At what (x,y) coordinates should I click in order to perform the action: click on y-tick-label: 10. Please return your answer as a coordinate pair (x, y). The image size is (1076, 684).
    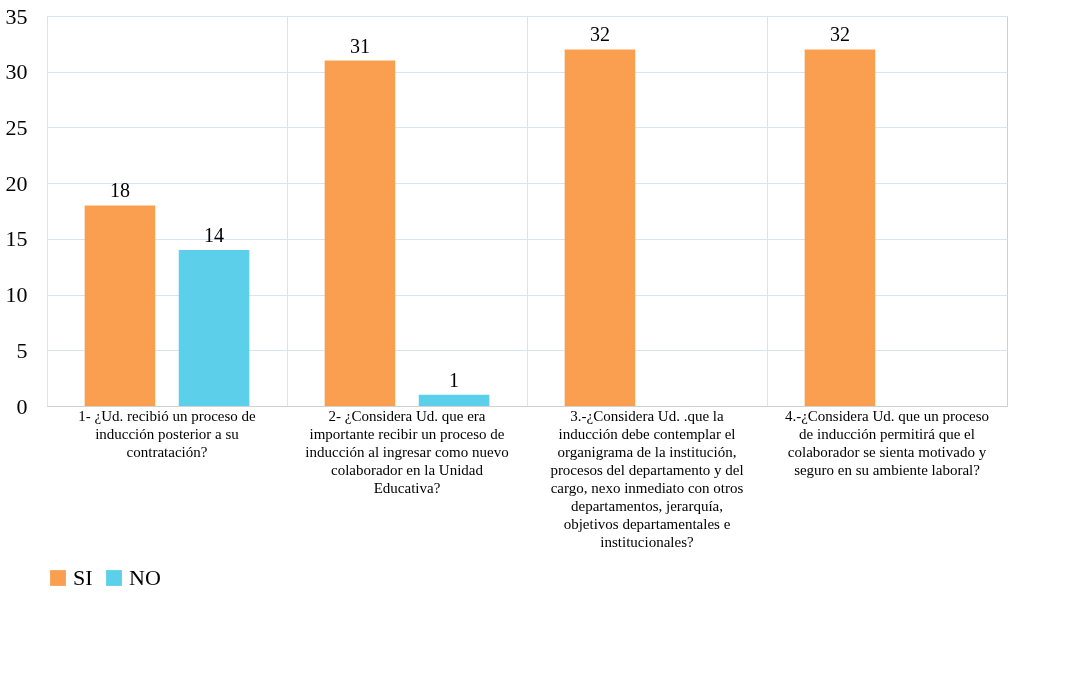
    Looking at the image, I should click on (16, 295).